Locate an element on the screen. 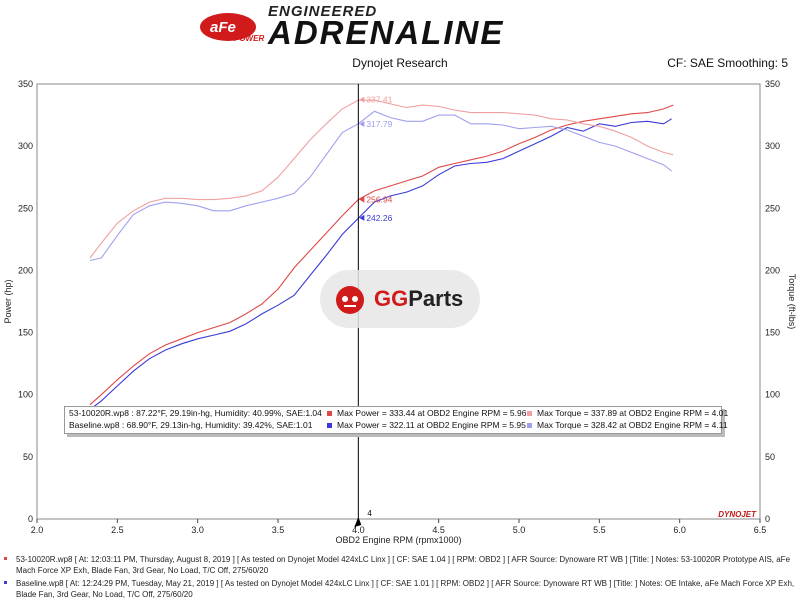  legend-swatch-torque-mod is located at coordinates (529, 413).